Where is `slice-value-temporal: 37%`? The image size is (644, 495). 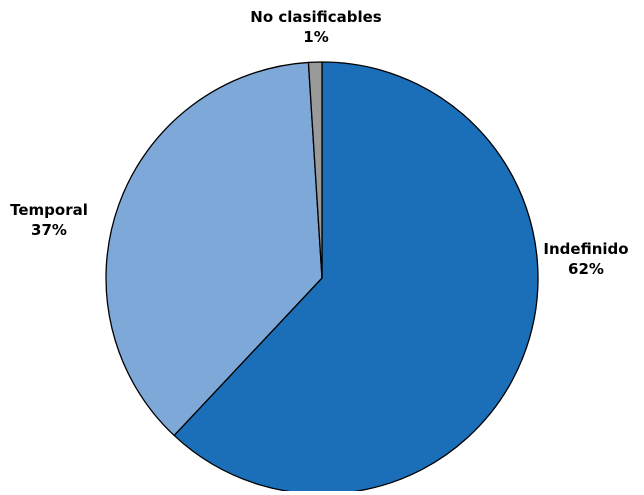 slice-value-temporal: 37% is located at coordinates (49, 230).